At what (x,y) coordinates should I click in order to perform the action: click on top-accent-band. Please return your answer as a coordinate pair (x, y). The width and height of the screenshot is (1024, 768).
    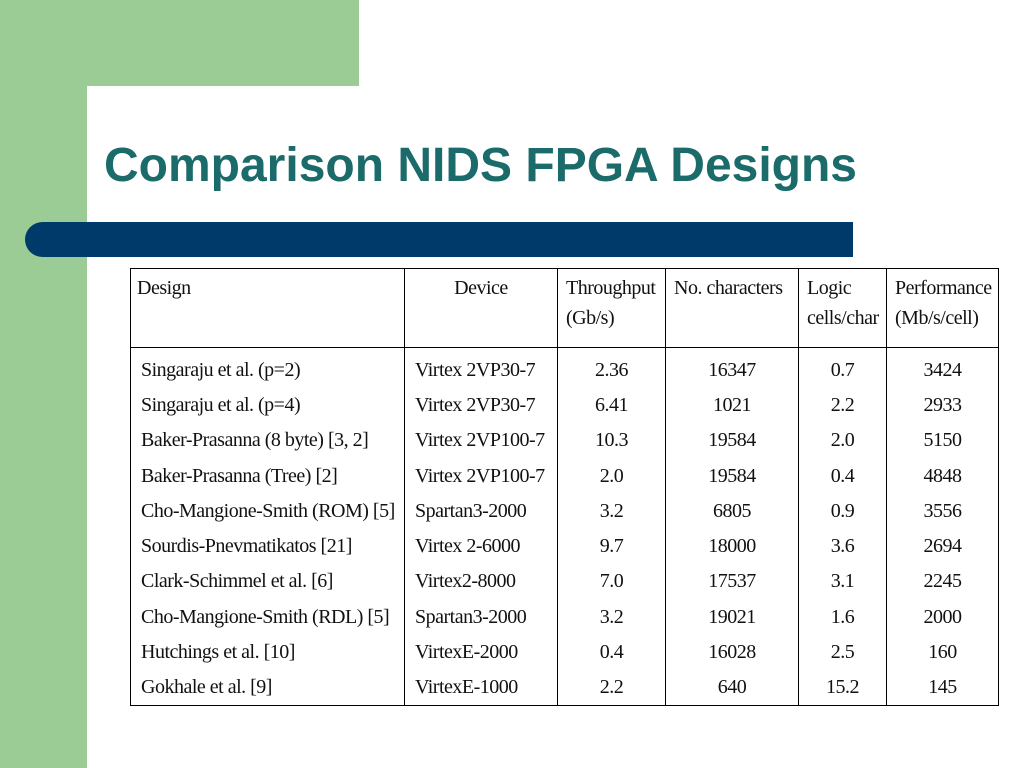
    Looking at the image, I should click on (179, 43).